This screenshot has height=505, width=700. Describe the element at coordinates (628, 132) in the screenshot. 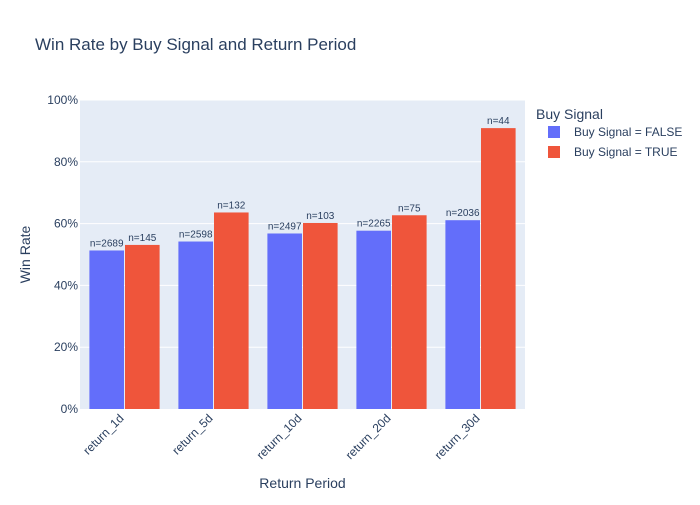

I see `legend-label: Buy Signal = FALSE` at that location.